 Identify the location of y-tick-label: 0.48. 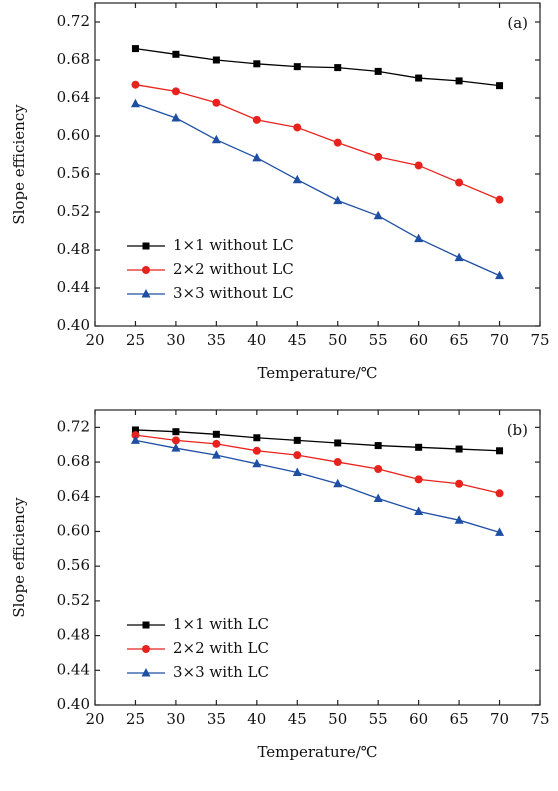
(73, 635).